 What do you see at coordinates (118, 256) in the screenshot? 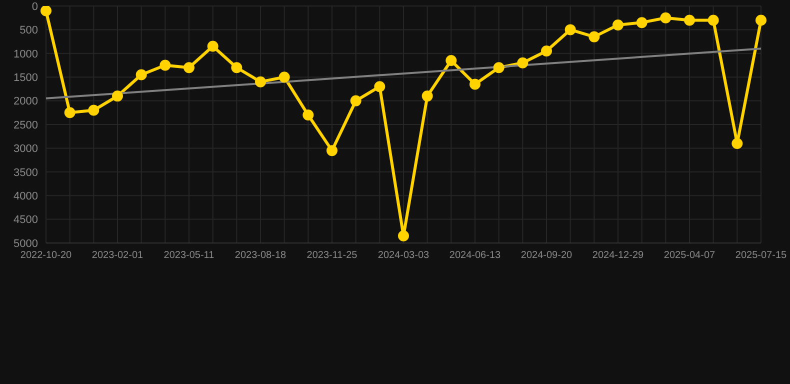
I see `x-tick-label: 2023-02-01` at bounding box center [118, 256].